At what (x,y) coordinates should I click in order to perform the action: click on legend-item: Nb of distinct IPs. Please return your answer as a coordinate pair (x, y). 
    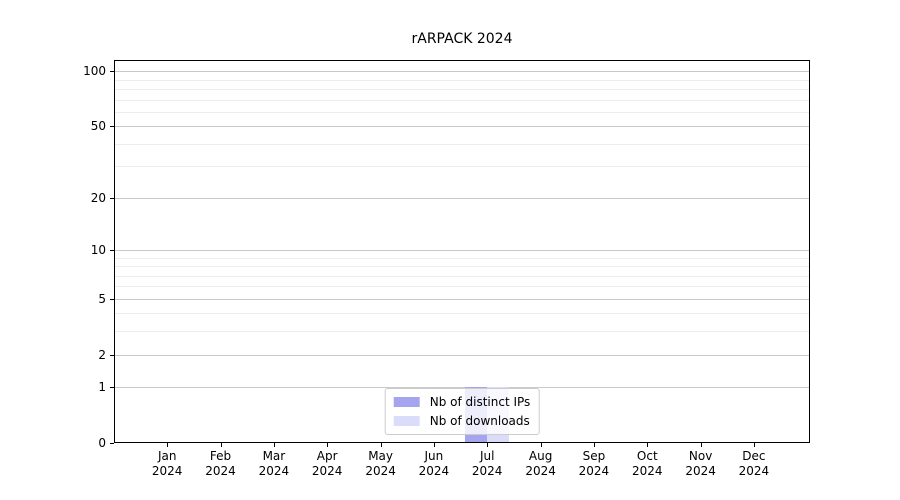
    Looking at the image, I should click on (462, 402).